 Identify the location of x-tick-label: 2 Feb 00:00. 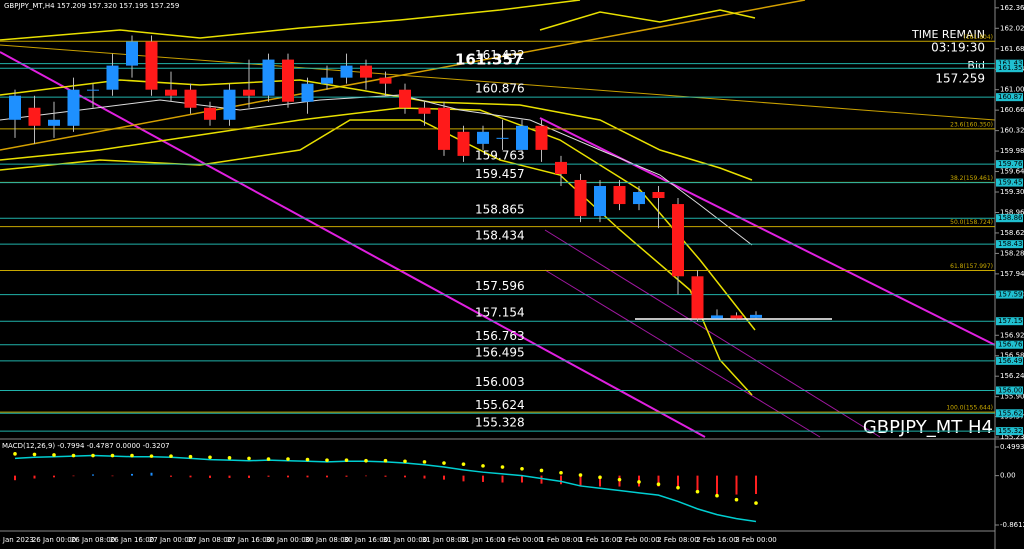
(638, 540).